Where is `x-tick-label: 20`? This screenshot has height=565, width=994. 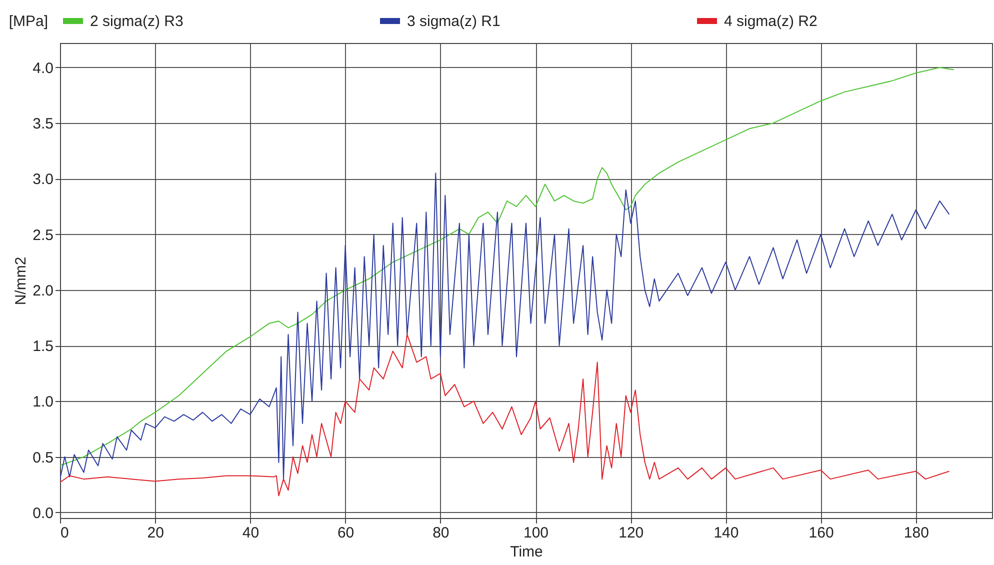 x-tick-label: 20 is located at coordinates (155, 533).